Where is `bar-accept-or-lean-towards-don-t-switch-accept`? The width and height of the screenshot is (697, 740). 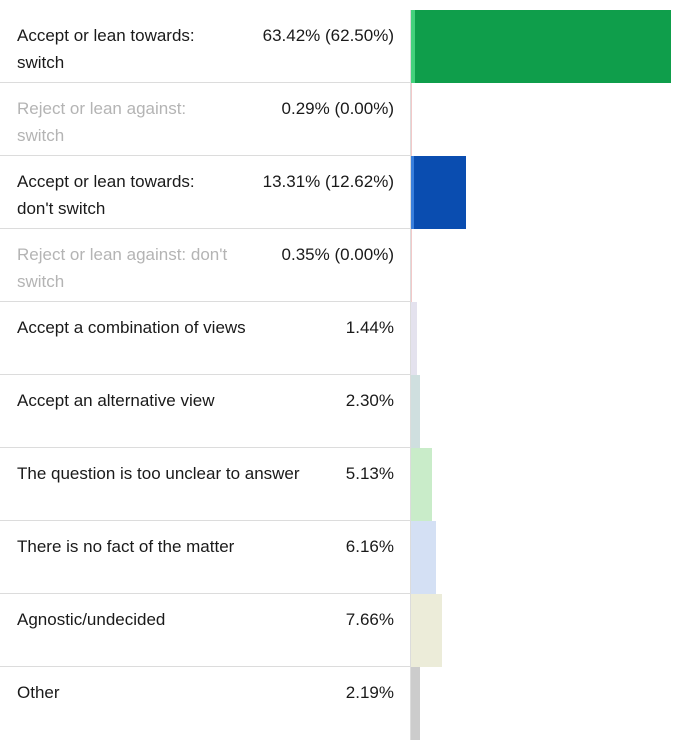
bar-accept-or-lean-towards-don-t-switch-accept is located at coordinates (440, 192).